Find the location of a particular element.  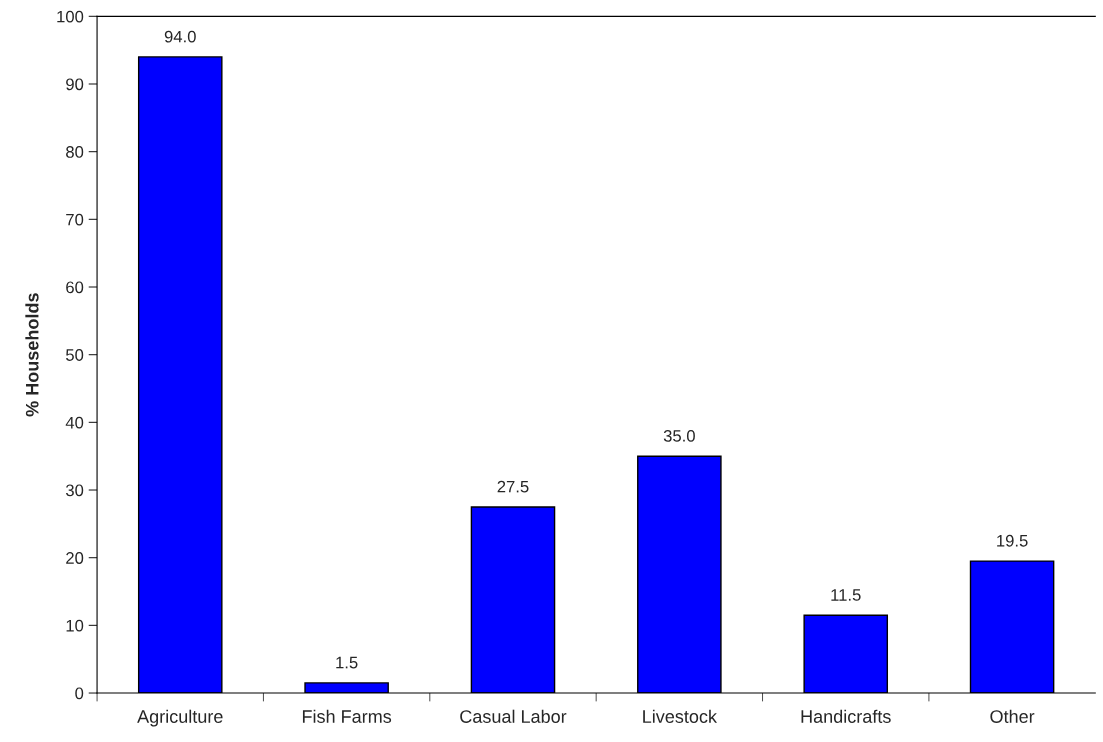

y-tick-label: 10 is located at coordinates (75, 625).